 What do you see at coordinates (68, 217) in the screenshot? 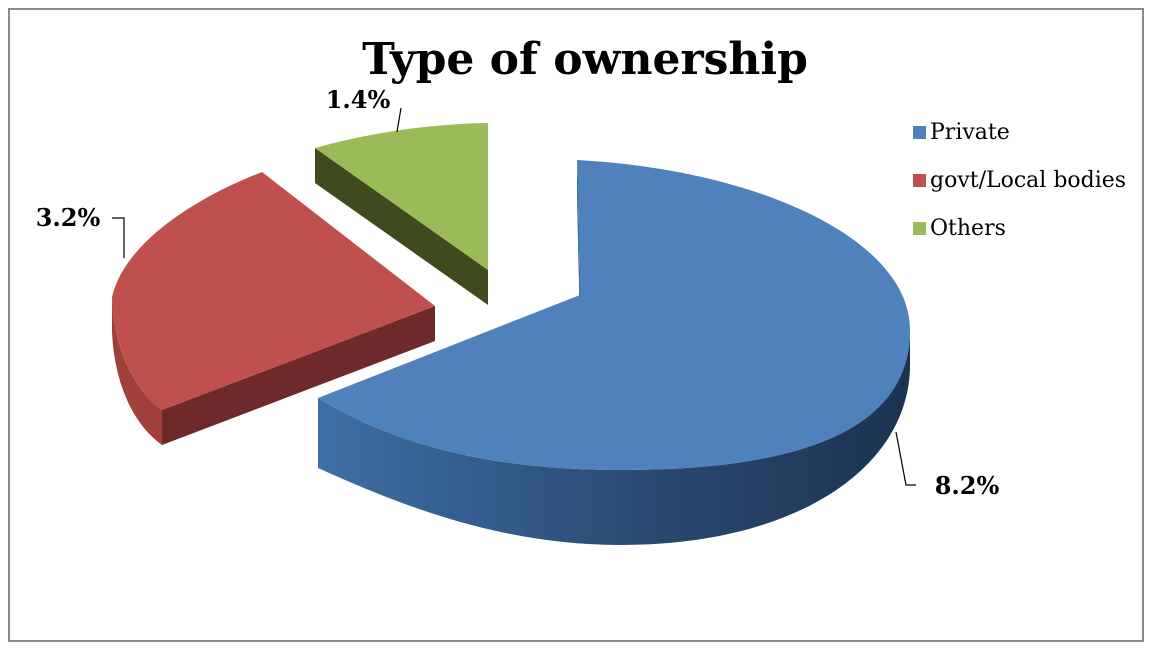
I see `data-label-govt: 3.2%` at bounding box center [68, 217].